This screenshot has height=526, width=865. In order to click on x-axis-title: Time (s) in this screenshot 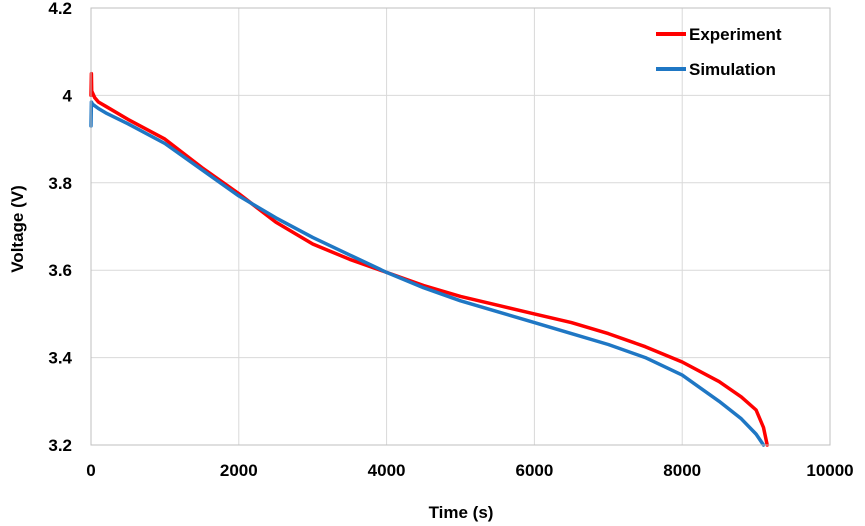, I will do `click(461, 512)`.